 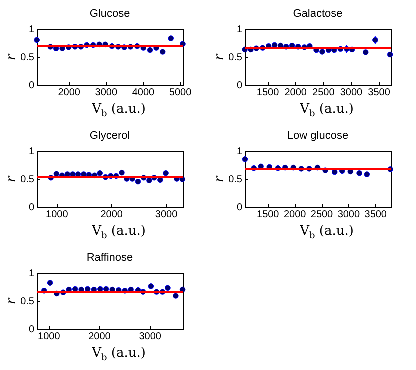 What do you see at coordinates (318, 136) in the screenshot?
I see `chart-title: Low glucose` at bounding box center [318, 136].